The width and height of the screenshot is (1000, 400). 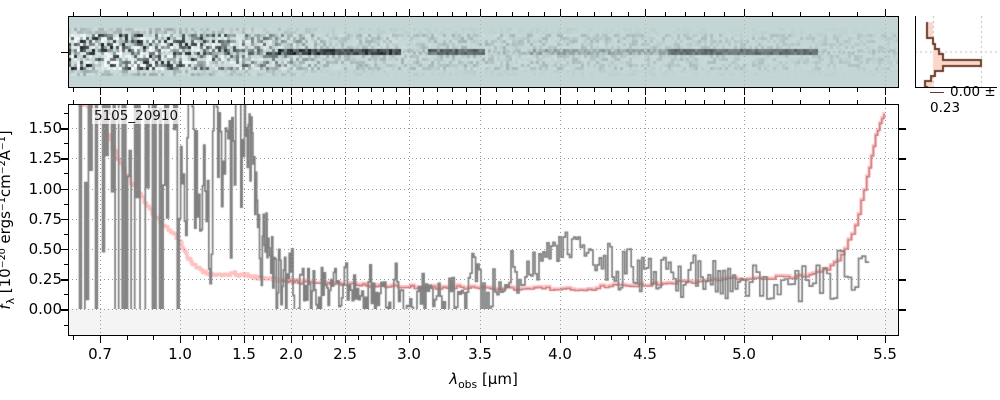 What do you see at coordinates (483, 249) in the screenshot?
I see `gridline-y-0.50` at bounding box center [483, 249].